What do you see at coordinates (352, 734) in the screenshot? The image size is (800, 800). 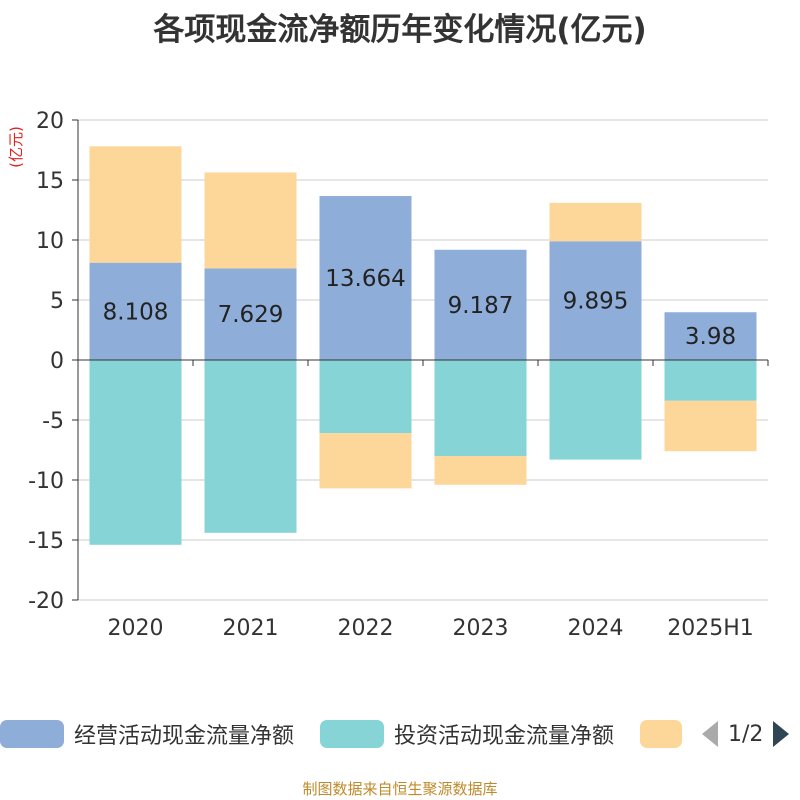 I see `legend-swatch-investing` at bounding box center [352, 734].